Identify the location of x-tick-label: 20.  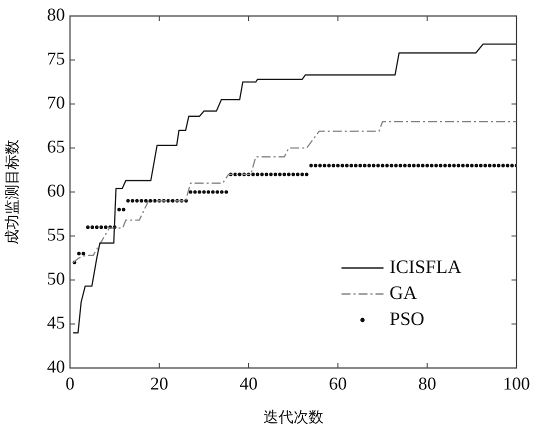
(159, 384).